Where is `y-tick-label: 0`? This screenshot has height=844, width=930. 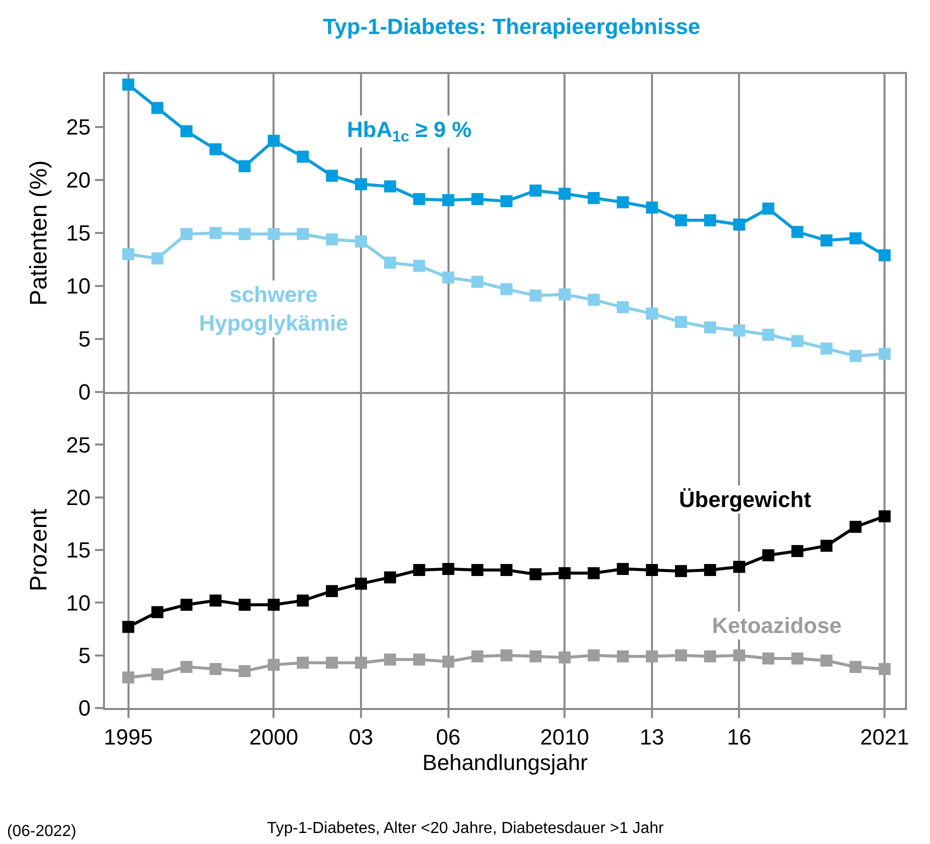 y-tick-label: 0 is located at coordinates (84, 392).